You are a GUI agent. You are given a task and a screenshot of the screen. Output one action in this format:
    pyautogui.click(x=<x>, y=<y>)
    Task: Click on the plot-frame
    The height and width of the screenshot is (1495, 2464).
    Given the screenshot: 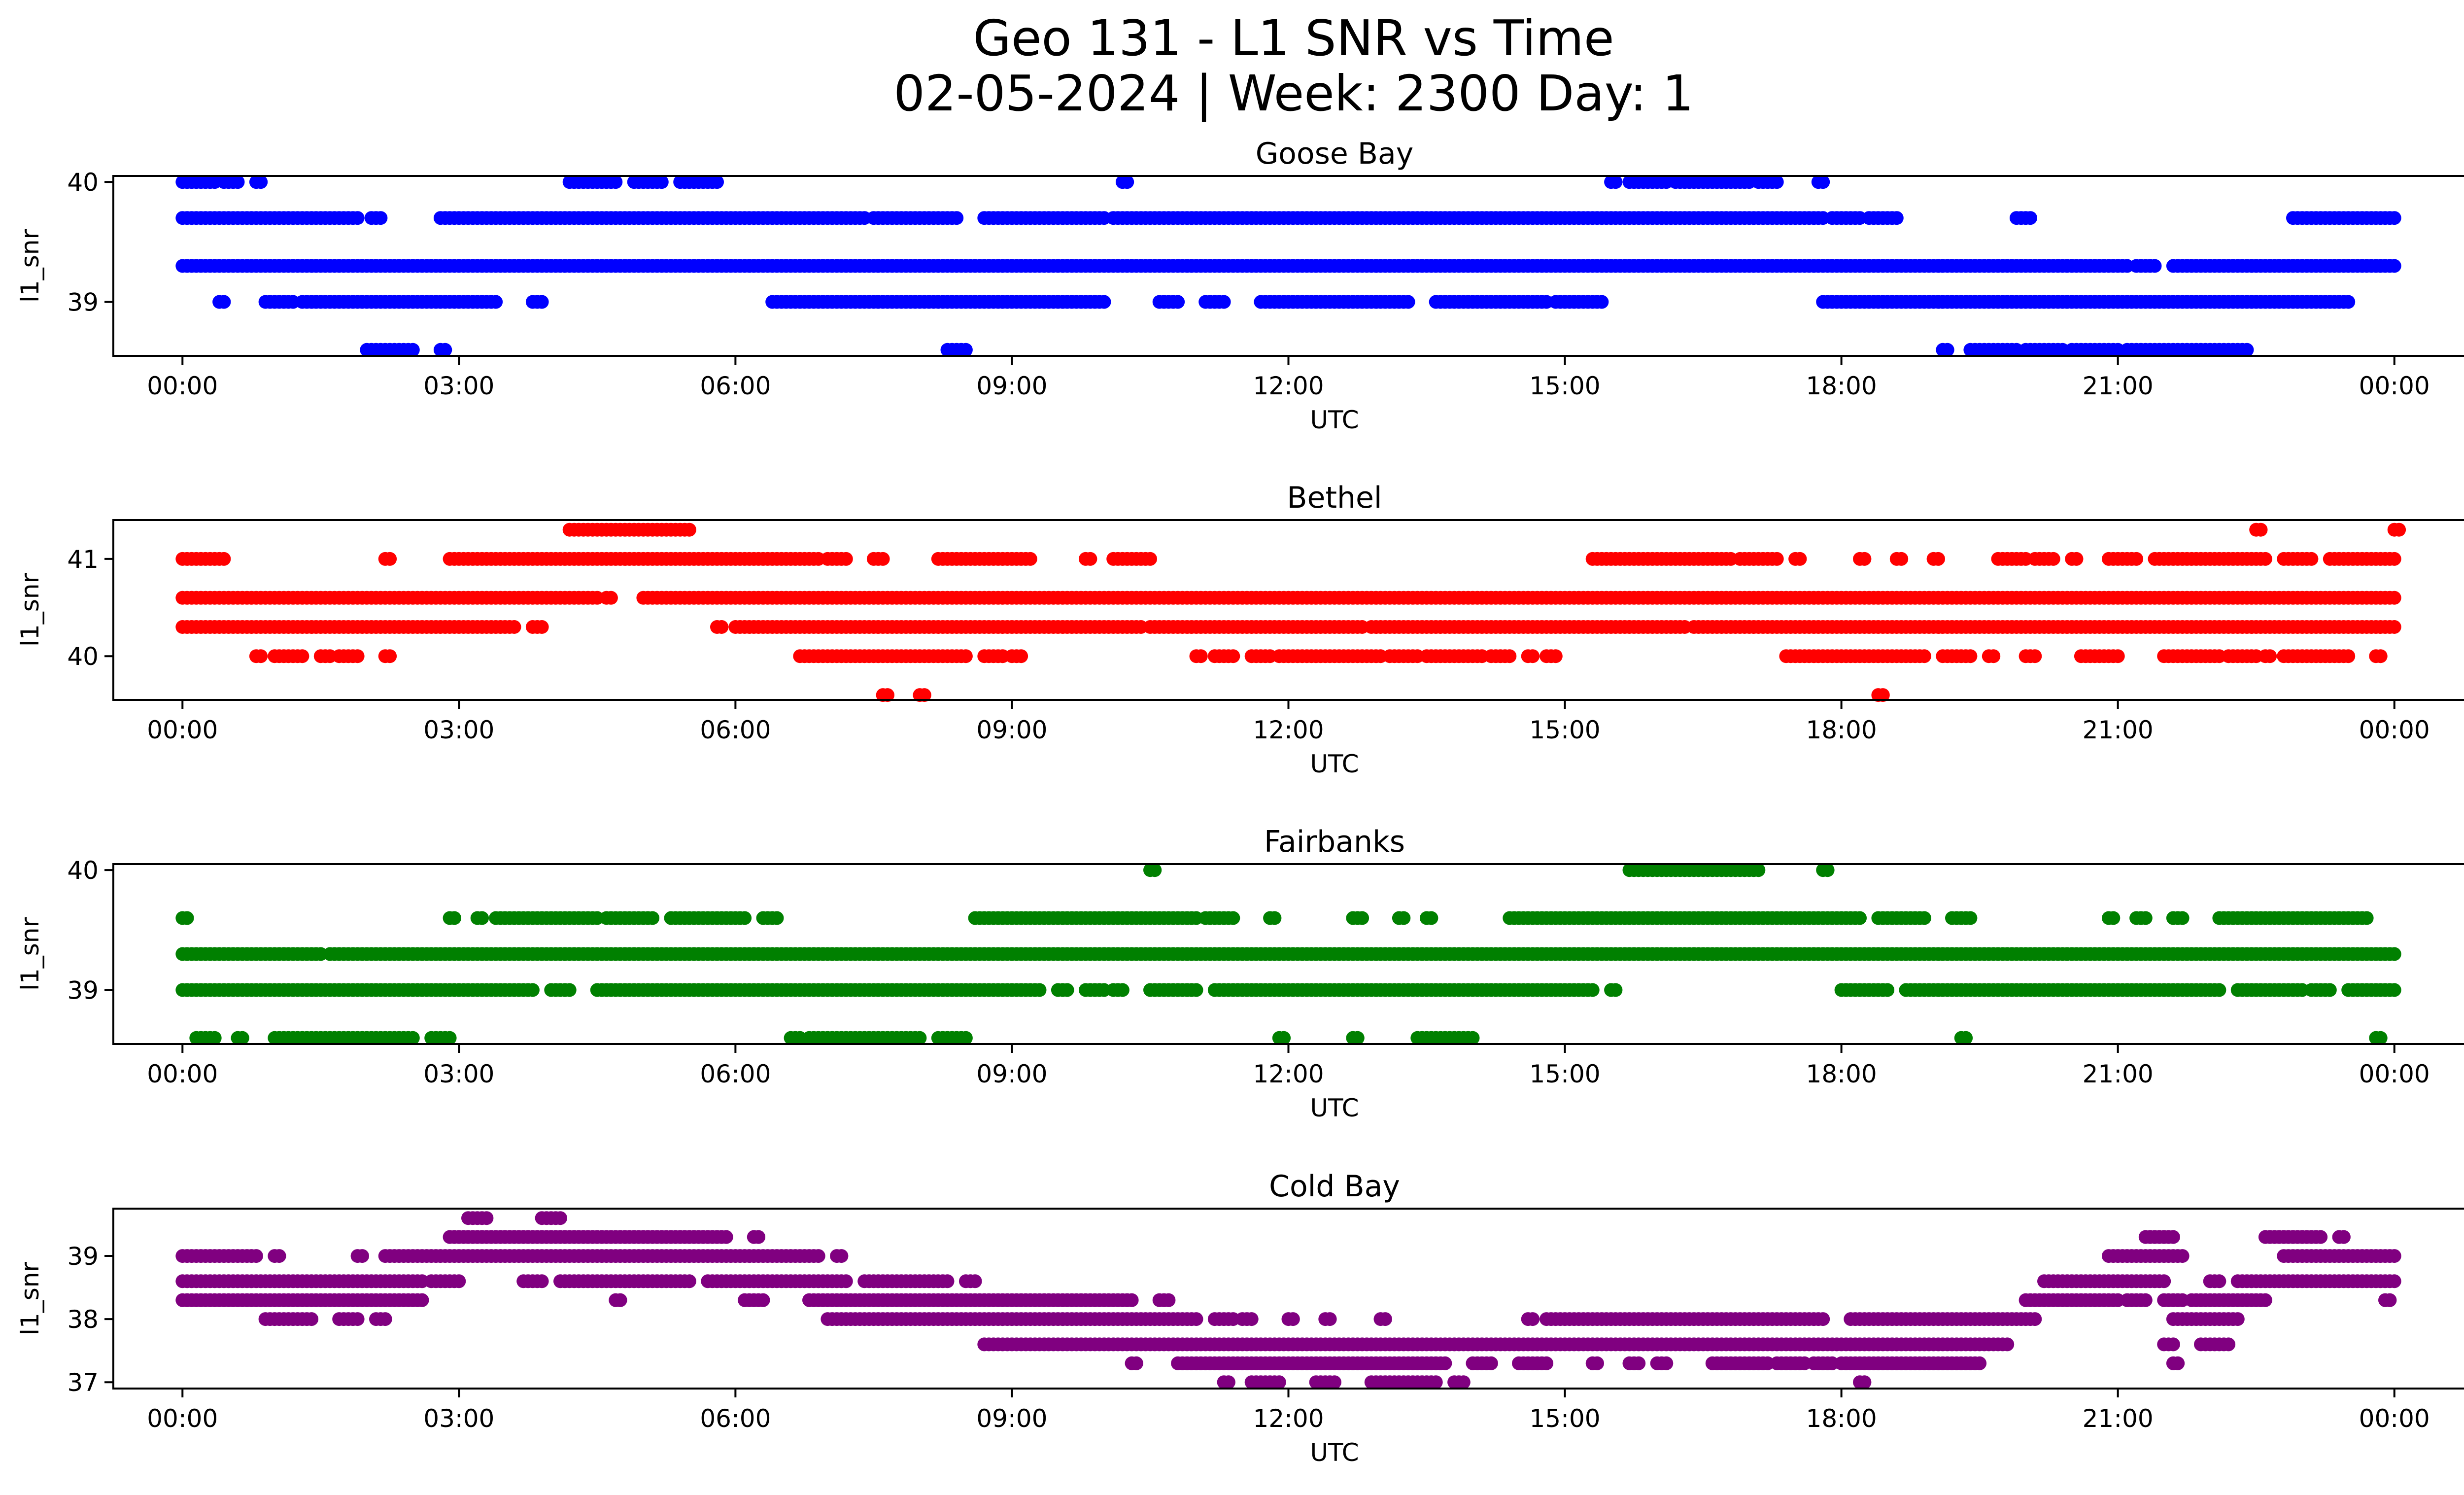 What is the action you would take?
    pyautogui.click(x=1288, y=610)
    